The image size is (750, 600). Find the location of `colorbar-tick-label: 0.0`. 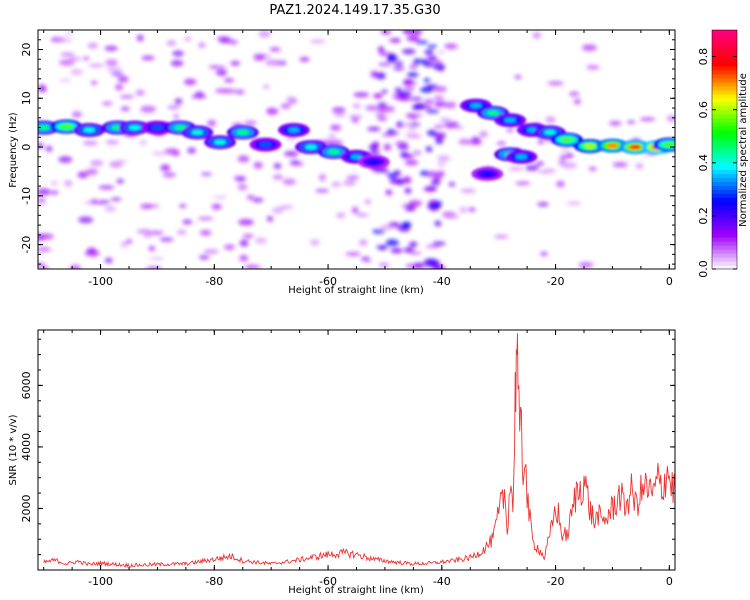

colorbar-tick-label: 0.0 is located at coordinates (703, 269).